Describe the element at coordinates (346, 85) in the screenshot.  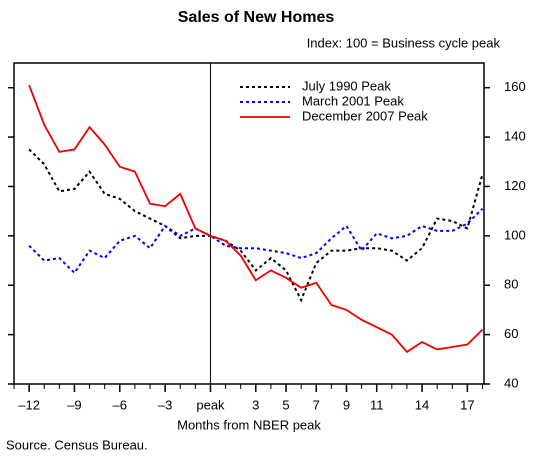
I see `legend-label: July 1990 Peak` at that location.